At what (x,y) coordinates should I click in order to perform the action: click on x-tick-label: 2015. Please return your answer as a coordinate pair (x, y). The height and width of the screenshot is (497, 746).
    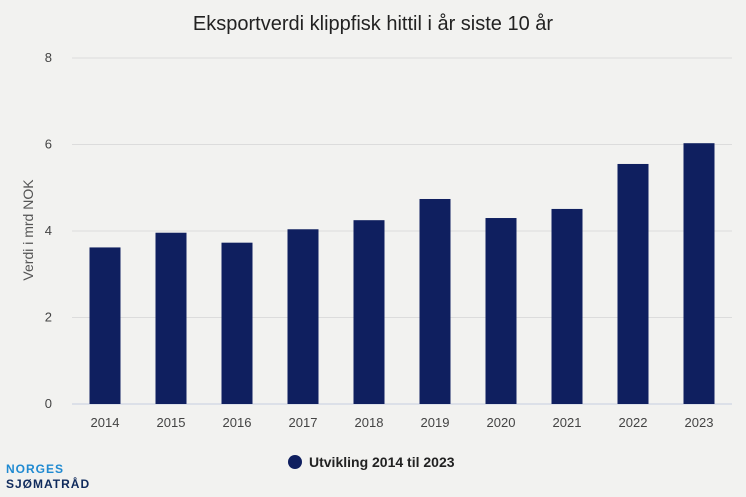
    Looking at the image, I should click on (171, 422).